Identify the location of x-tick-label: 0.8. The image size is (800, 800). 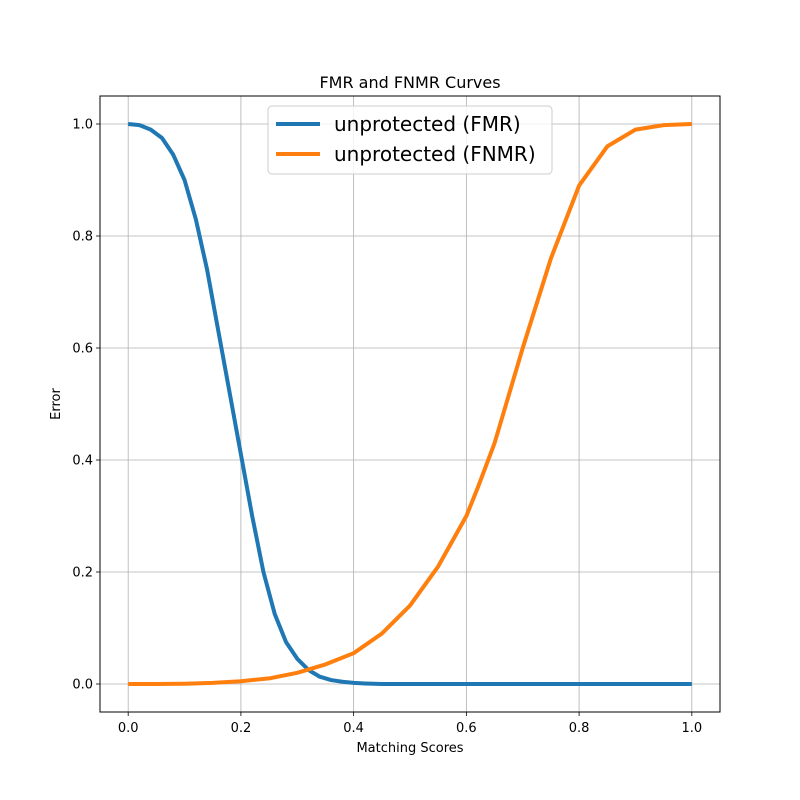
(579, 728).